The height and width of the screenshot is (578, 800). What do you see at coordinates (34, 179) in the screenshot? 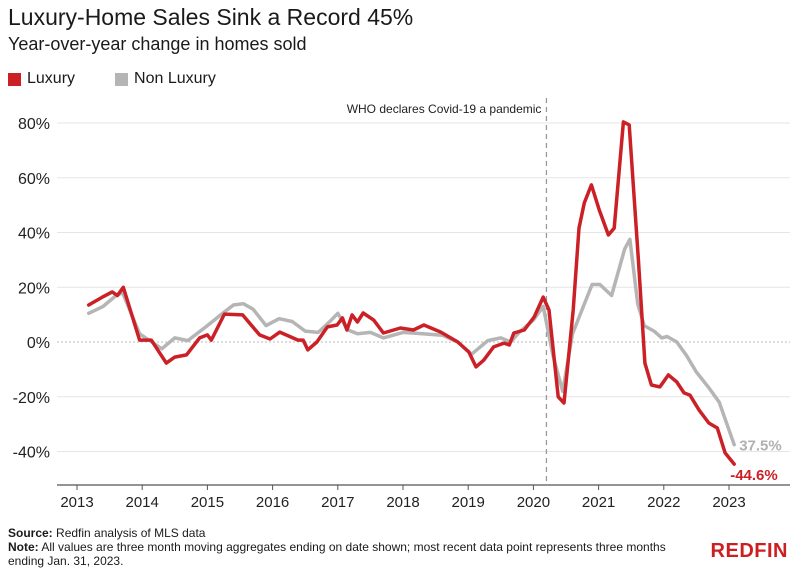
I see `y-tick-label: 60%` at bounding box center [34, 179].